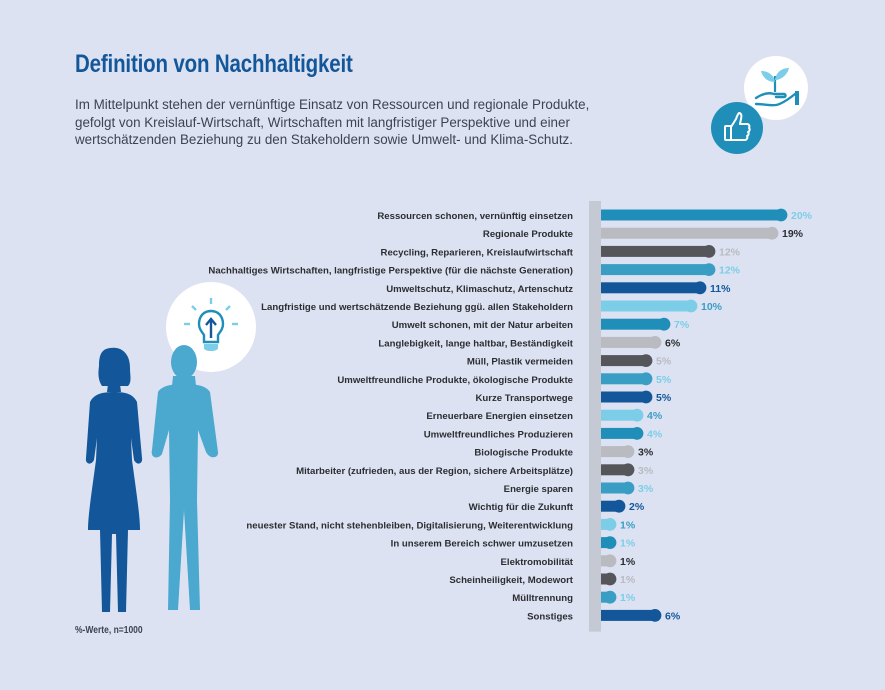  I want to click on category-label: Ressourcen schonen, vernünftig einsetzen, so click(475, 216).